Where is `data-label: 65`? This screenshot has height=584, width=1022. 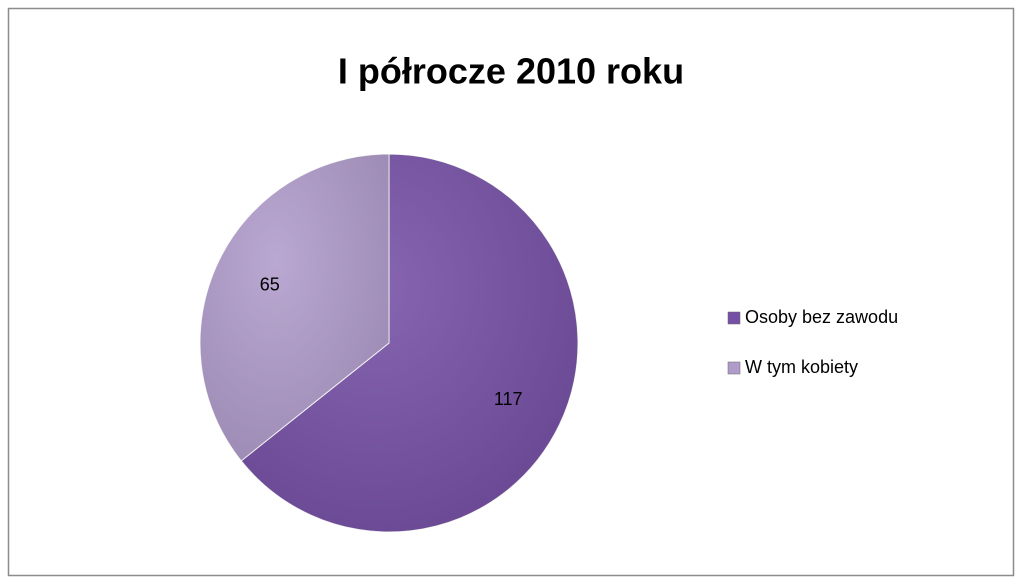 data-label: 65 is located at coordinates (270, 284).